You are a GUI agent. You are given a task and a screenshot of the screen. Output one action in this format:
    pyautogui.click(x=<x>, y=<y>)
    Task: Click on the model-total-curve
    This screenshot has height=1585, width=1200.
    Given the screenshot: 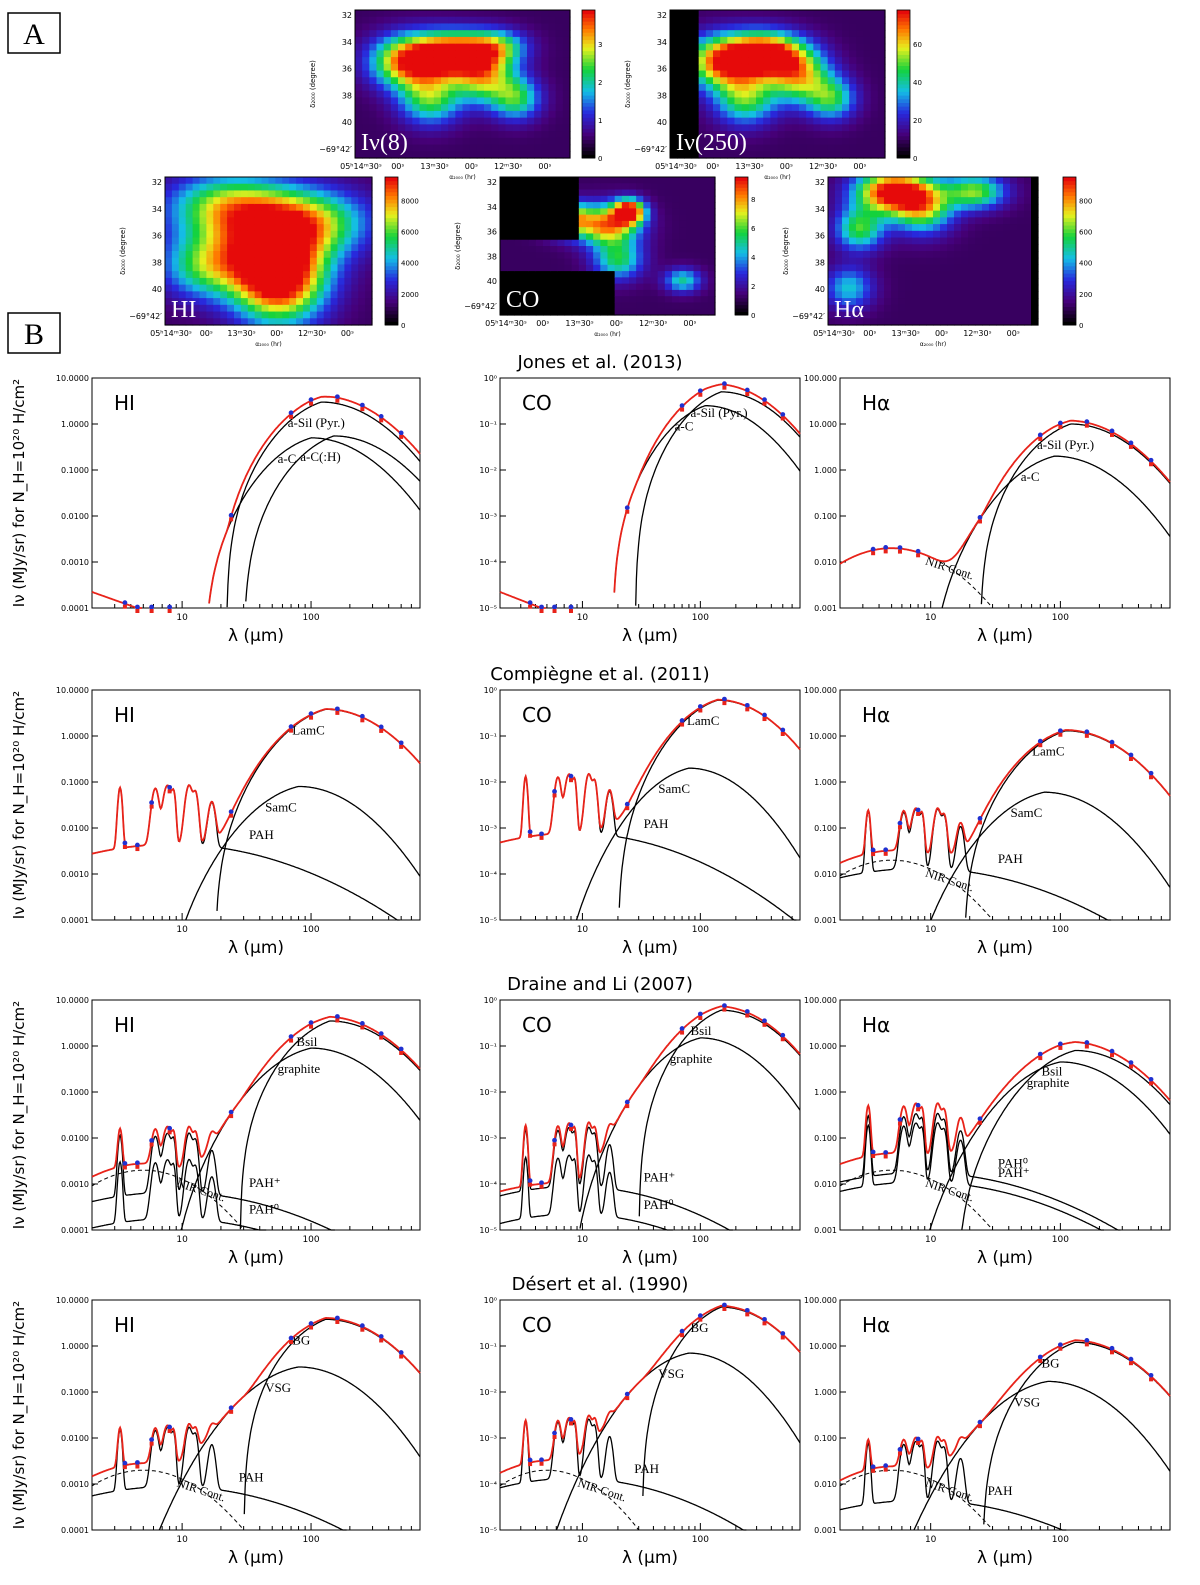 What is the action you would take?
    pyautogui.click(x=650, y=771)
    